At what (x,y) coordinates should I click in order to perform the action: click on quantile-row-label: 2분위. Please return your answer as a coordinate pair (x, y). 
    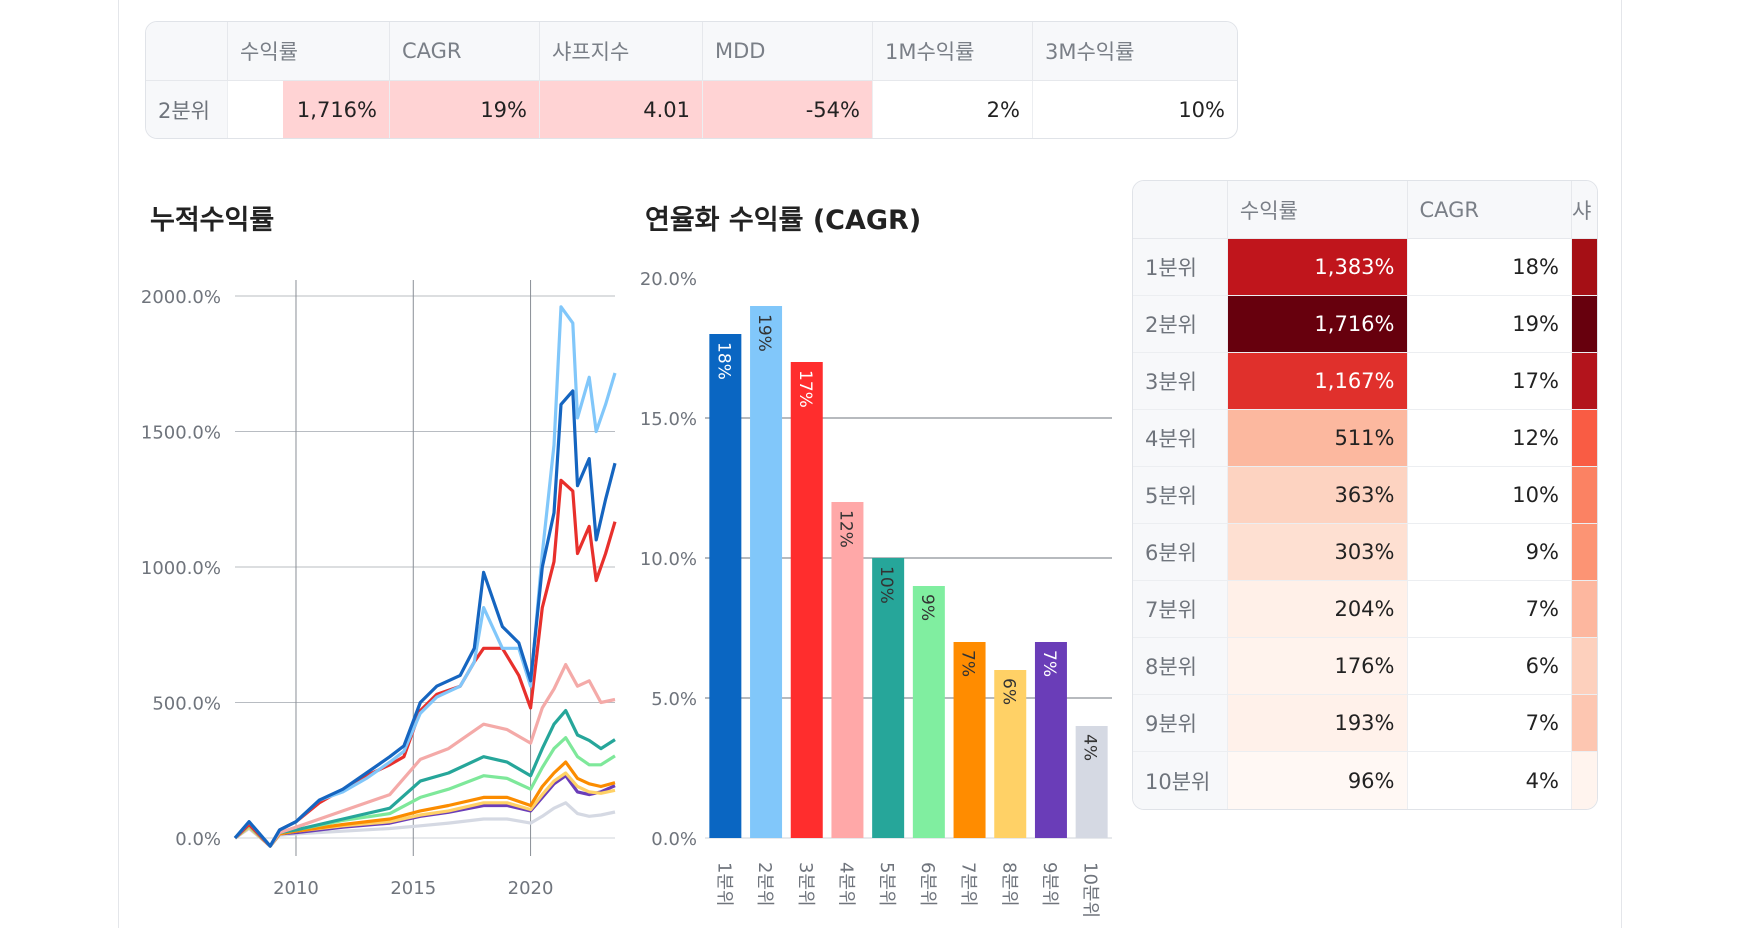
    Looking at the image, I should click on (1180, 324).